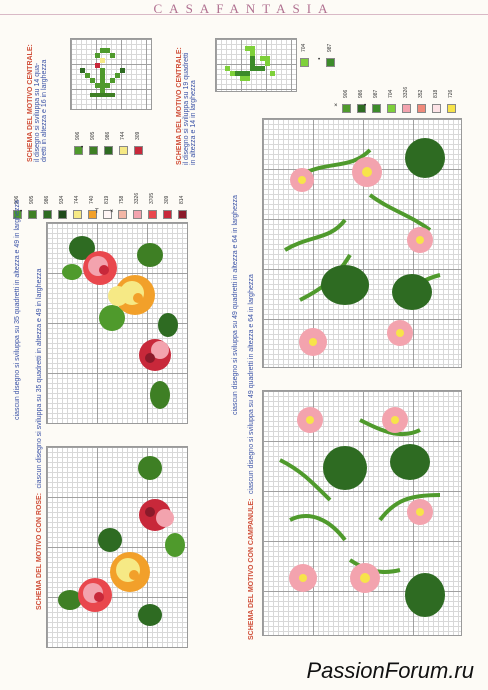 This screenshot has width=488, height=690. I want to click on header-rule, so click(244, 14).